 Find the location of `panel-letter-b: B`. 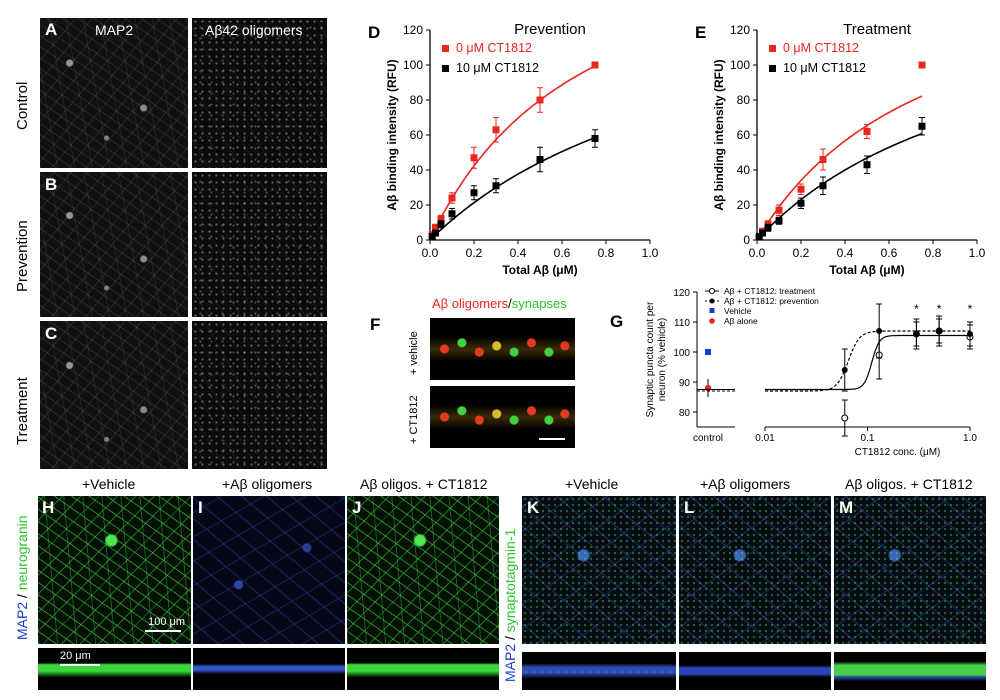

panel-letter-b: B is located at coordinates (51, 184).